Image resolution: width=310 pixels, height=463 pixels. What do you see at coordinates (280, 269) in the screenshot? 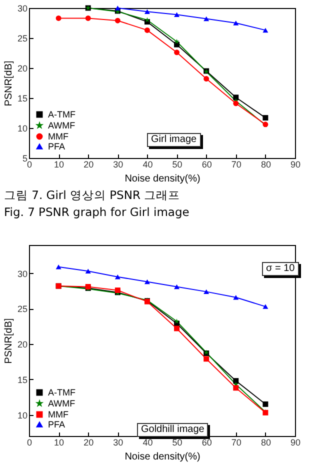
I see `annotation: σ = 10` at bounding box center [280, 269].